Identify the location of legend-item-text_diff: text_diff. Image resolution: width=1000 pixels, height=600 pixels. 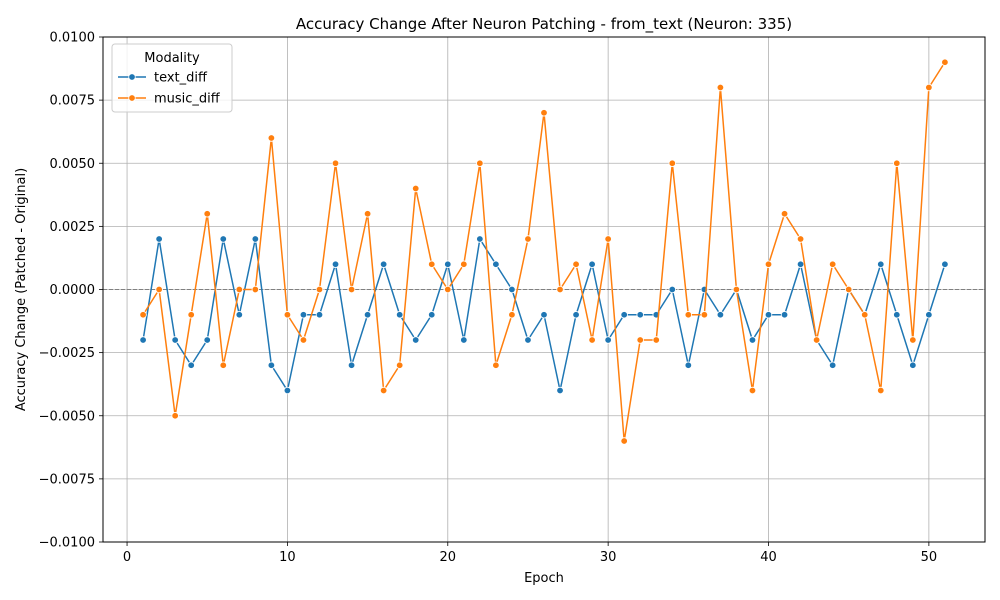
(163, 78).